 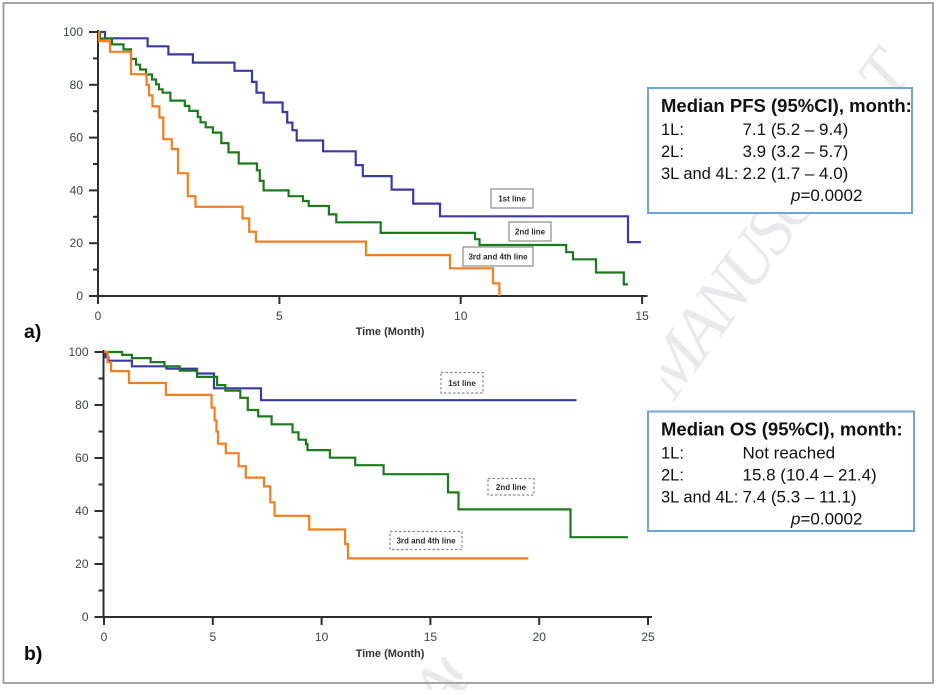 I want to click on svg-text: 7.1 (5.2 – 9.4), so click(x=796, y=129).